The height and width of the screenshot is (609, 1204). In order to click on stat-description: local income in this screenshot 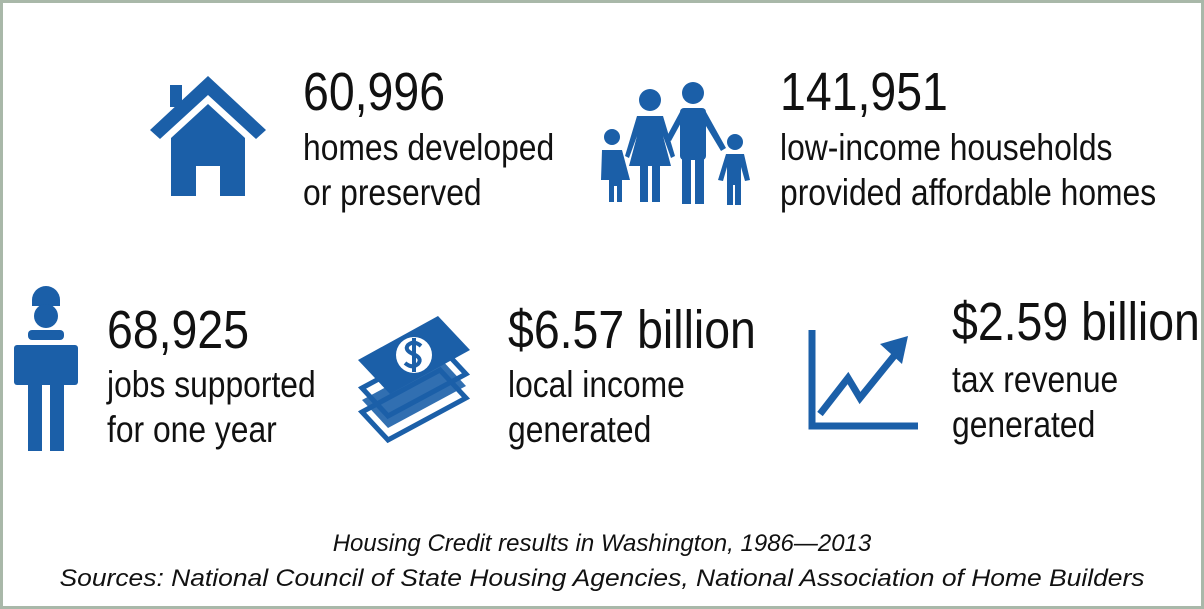, I will do `click(596, 385)`.